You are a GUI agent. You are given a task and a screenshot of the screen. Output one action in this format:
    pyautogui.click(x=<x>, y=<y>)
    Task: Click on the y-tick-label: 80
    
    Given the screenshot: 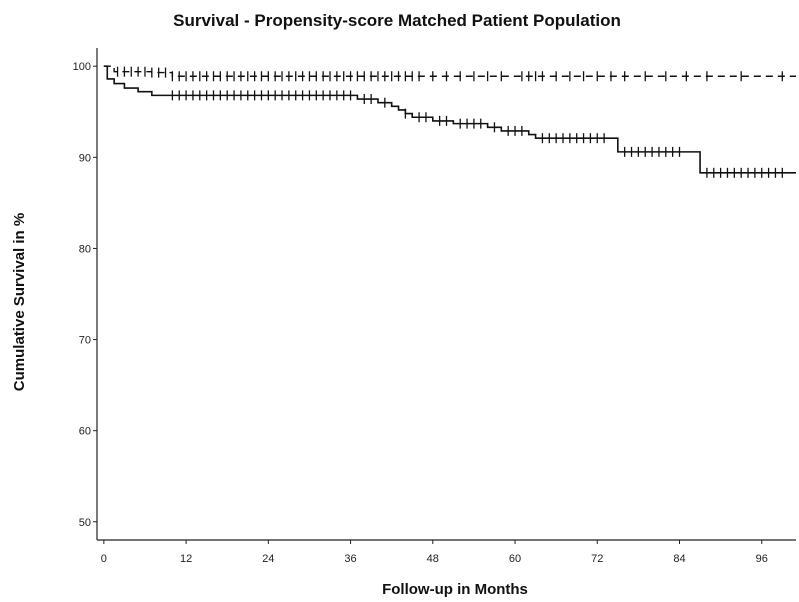 What is the action you would take?
    pyautogui.click(x=85, y=249)
    